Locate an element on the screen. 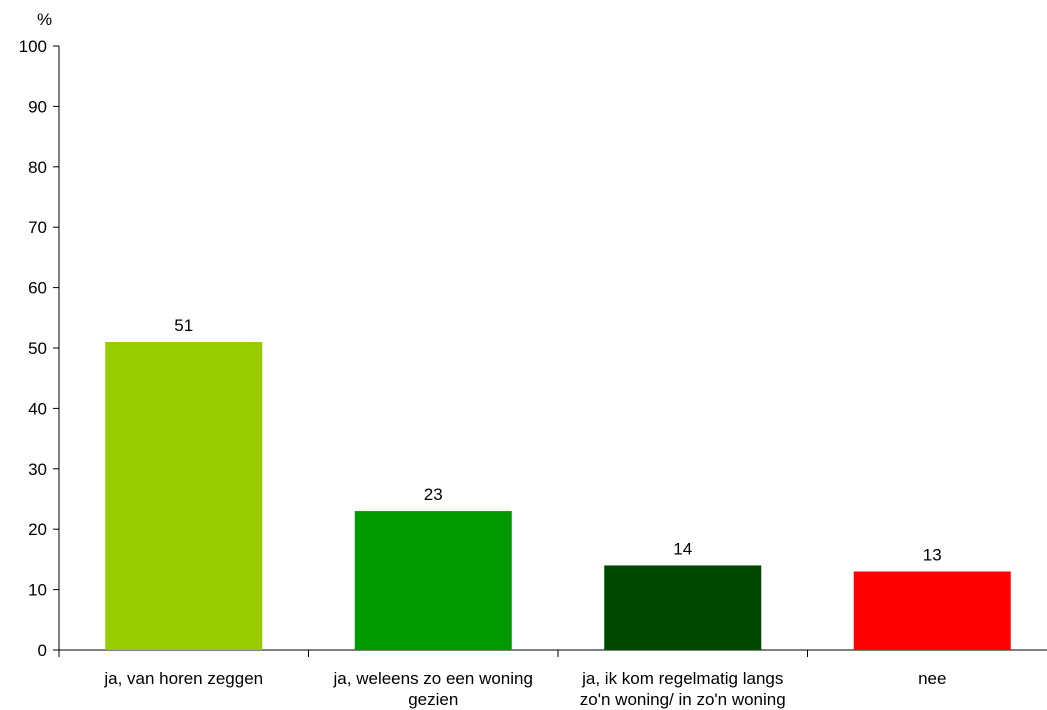 This screenshot has width=1047, height=710. y-tick-label: 0 is located at coordinates (42, 650).